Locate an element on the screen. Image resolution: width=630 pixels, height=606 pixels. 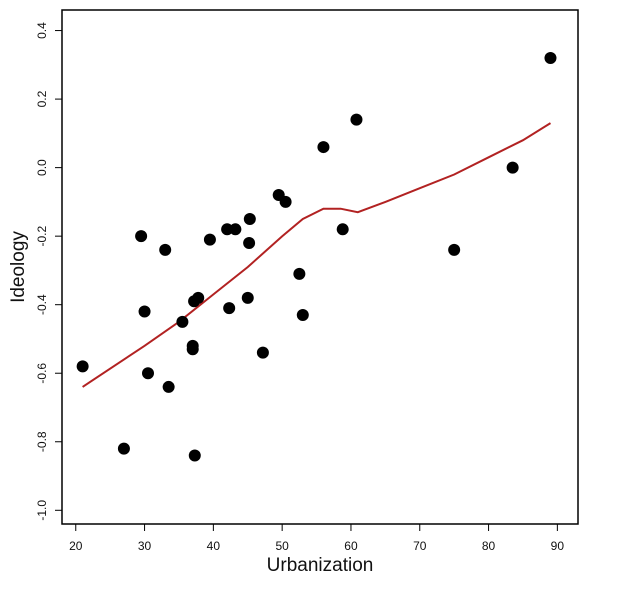
y-tick-label: 0.0 is located at coordinates (42, 167).